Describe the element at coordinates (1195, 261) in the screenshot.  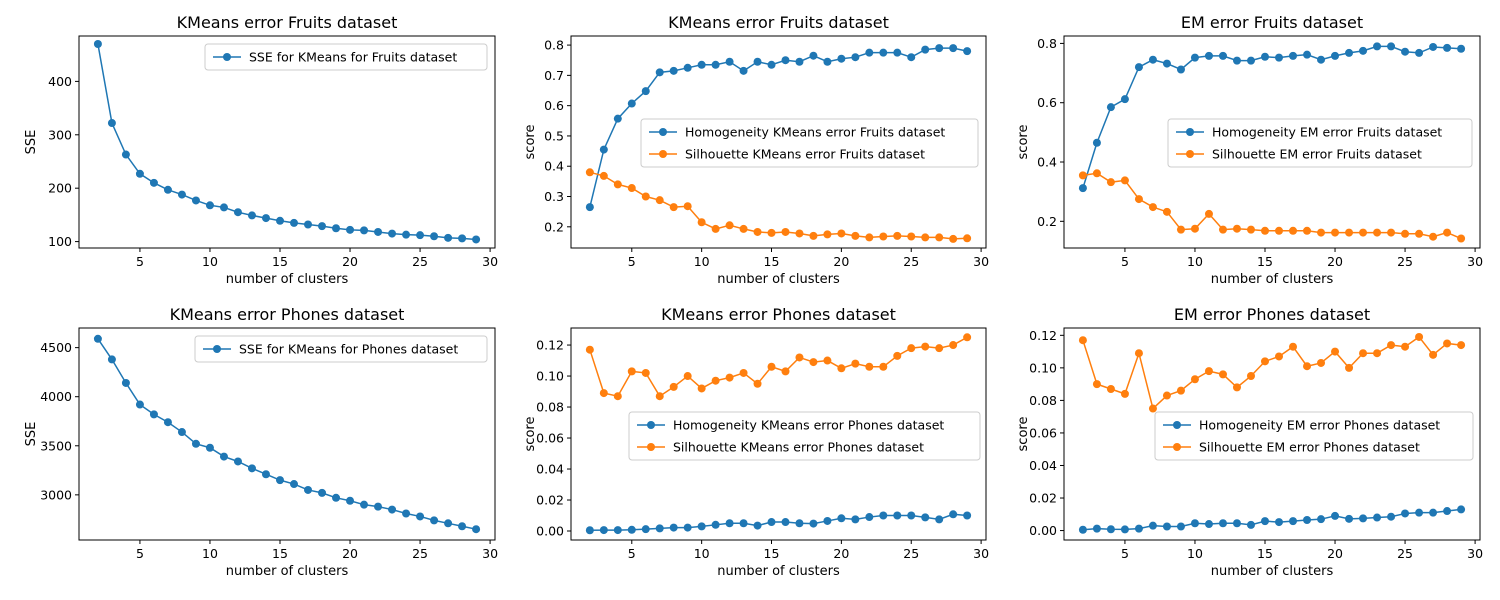
I see `x-tick-label: 10` at that location.